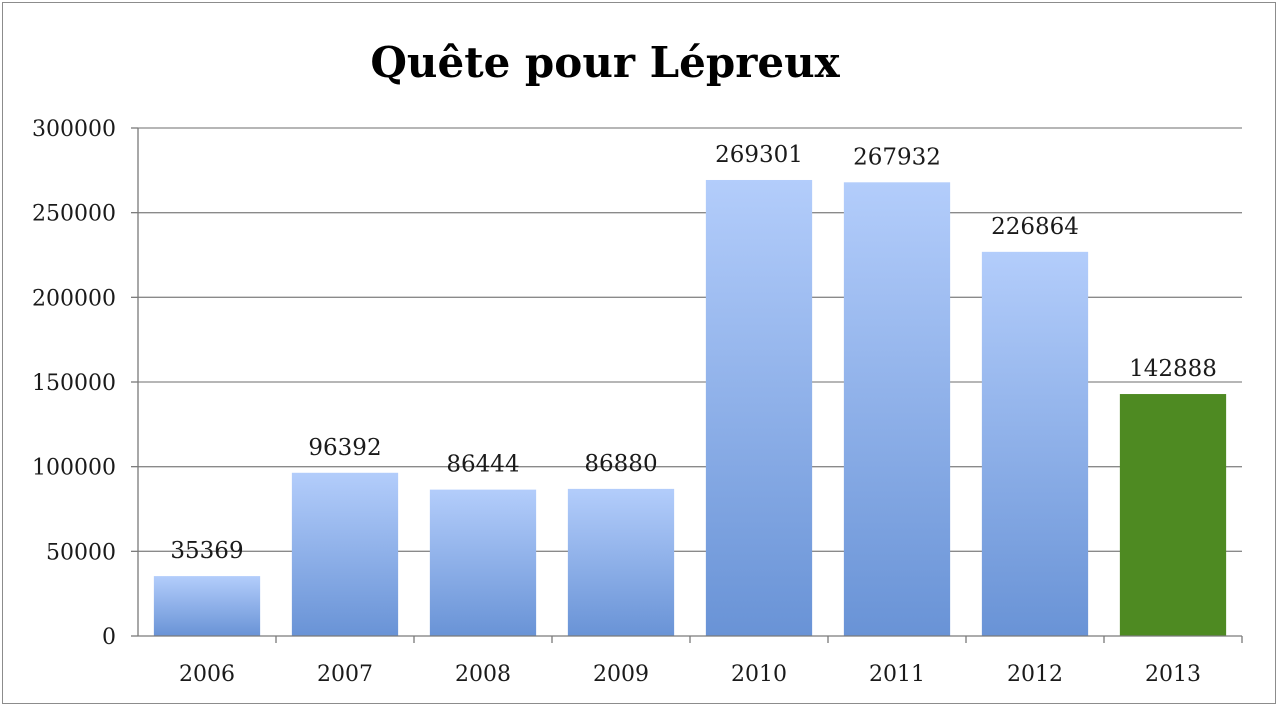 The image size is (1280, 708). What do you see at coordinates (207, 674) in the screenshot?
I see `x-tick-label: 2006` at bounding box center [207, 674].